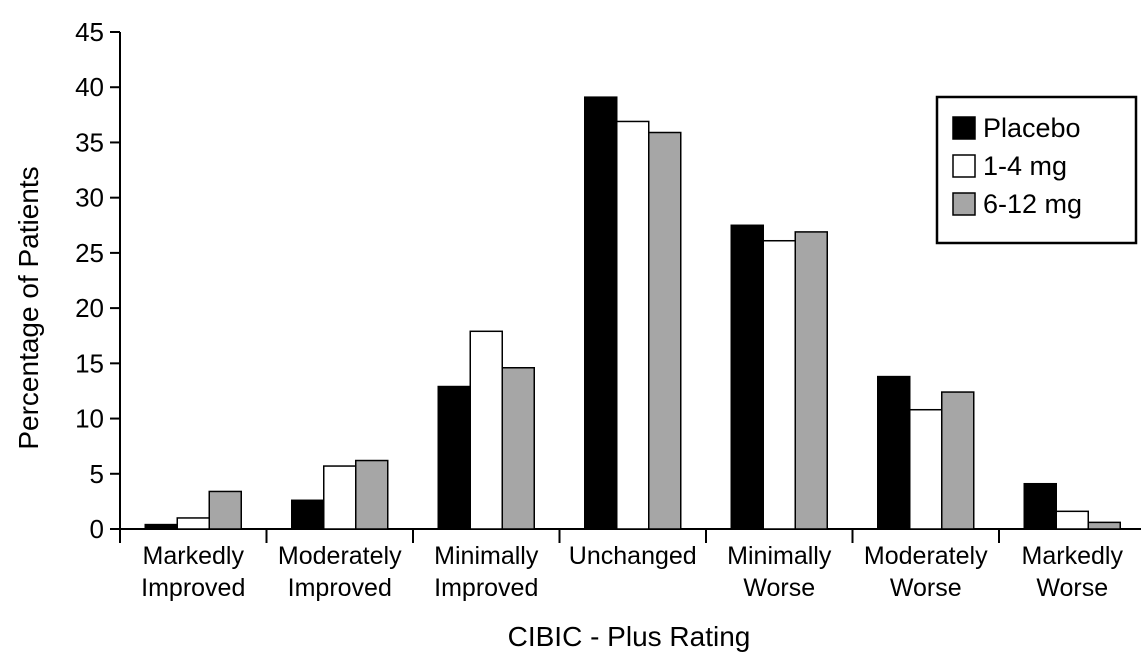 The height and width of the screenshot is (658, 1141). Describe the element at coordinates (98, 280) in the screenshot. I see `y-axis: 0 5 10 15 20 25 30 35 40 45` at that location.